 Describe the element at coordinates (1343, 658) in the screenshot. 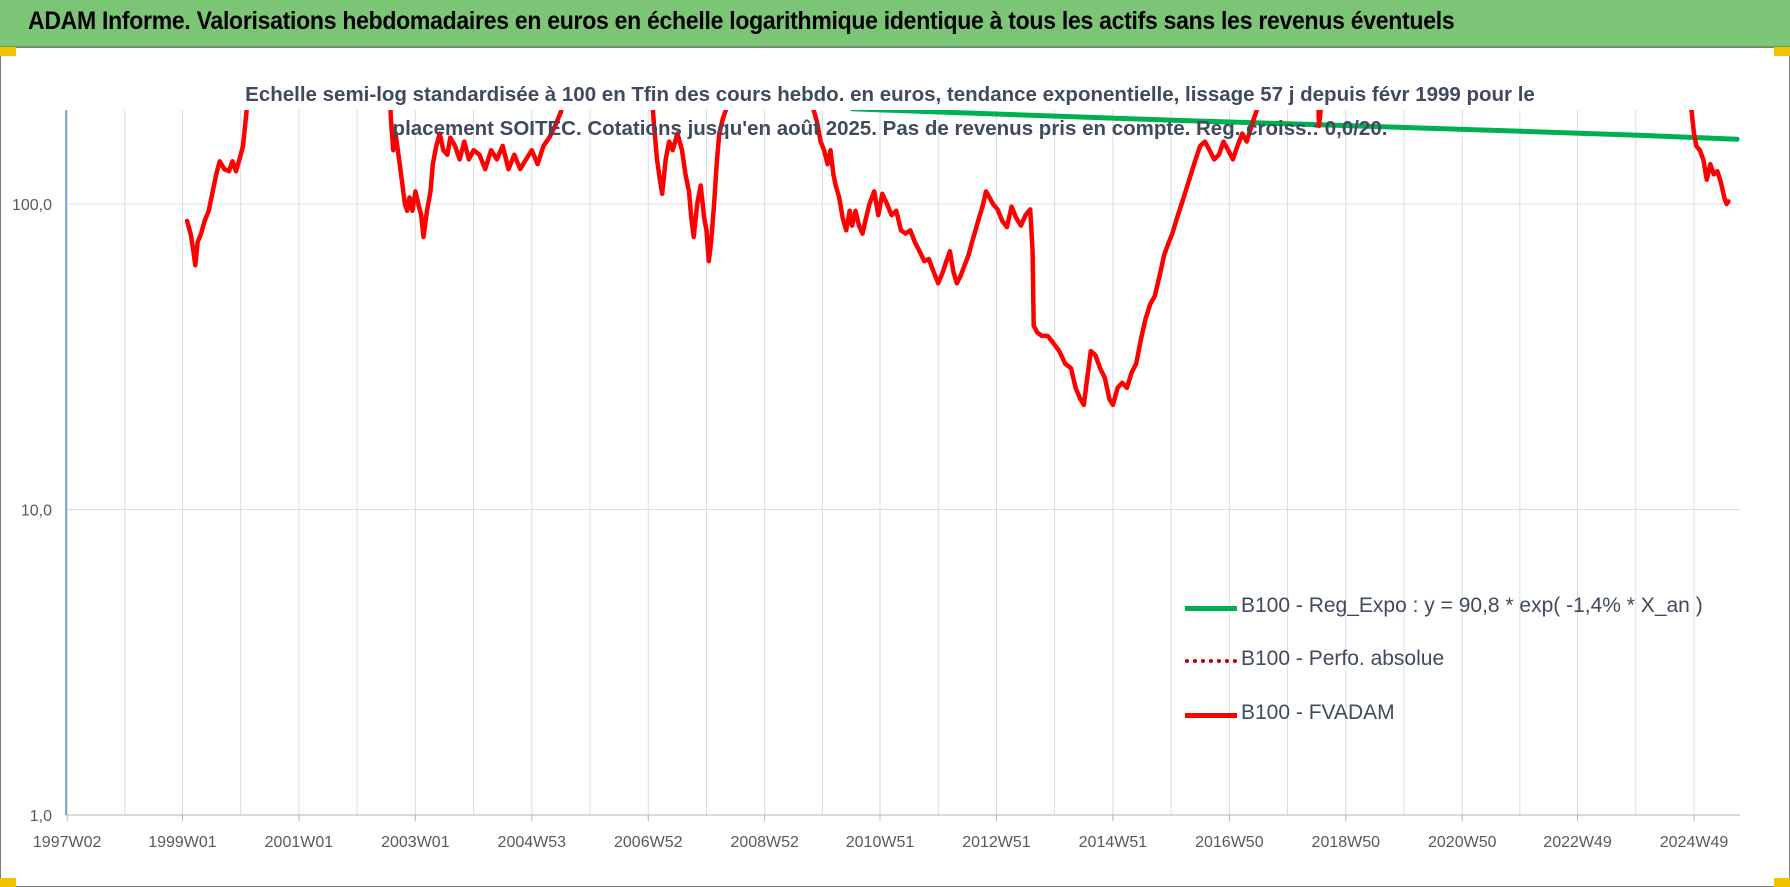

I see `legend-label-perfo-absolue: B100 - Perfo. absolue` at that location.